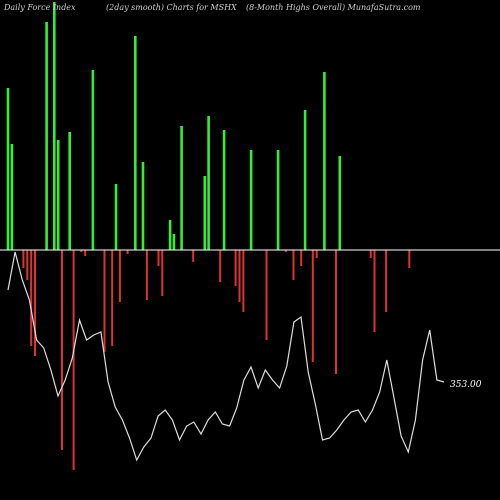 The image size is (500, 500). I want to click on header-middle-text: (2day smooth) Charts for MSHX, so click(171, 7).